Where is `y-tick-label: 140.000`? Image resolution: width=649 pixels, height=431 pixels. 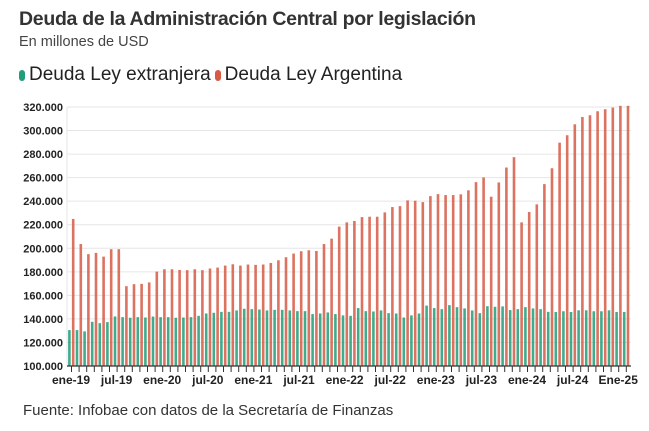 y-tick-label: 140.000 is located at coordinates (43, 320).